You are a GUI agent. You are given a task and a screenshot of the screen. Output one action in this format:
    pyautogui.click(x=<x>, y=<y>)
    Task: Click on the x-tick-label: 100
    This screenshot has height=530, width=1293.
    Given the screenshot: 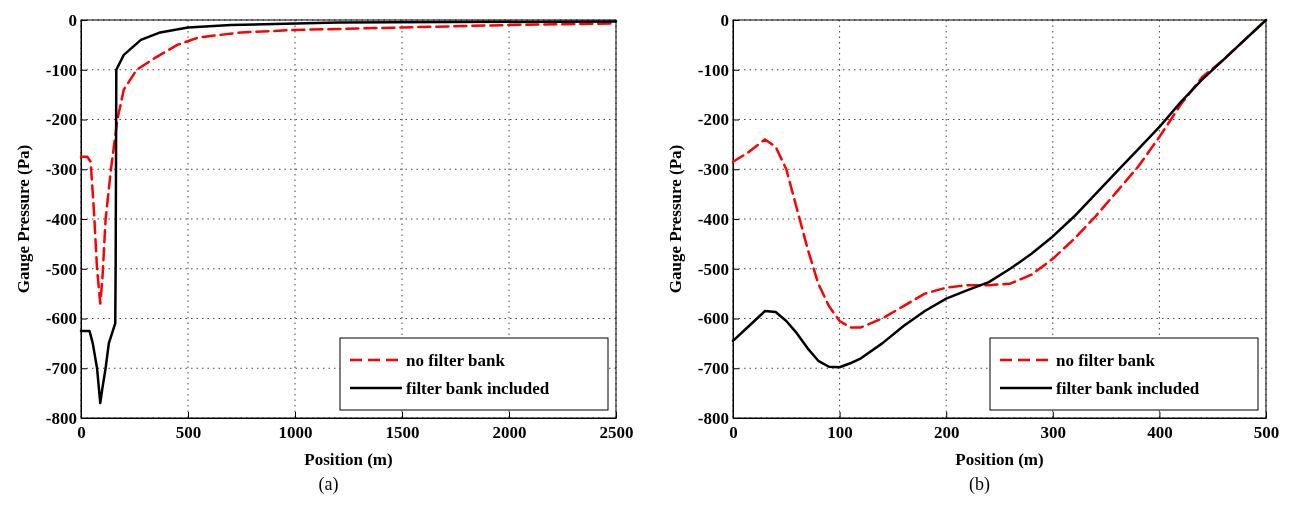 What is the action you would take?
    pyautogui.click(x=840, y=433)
    